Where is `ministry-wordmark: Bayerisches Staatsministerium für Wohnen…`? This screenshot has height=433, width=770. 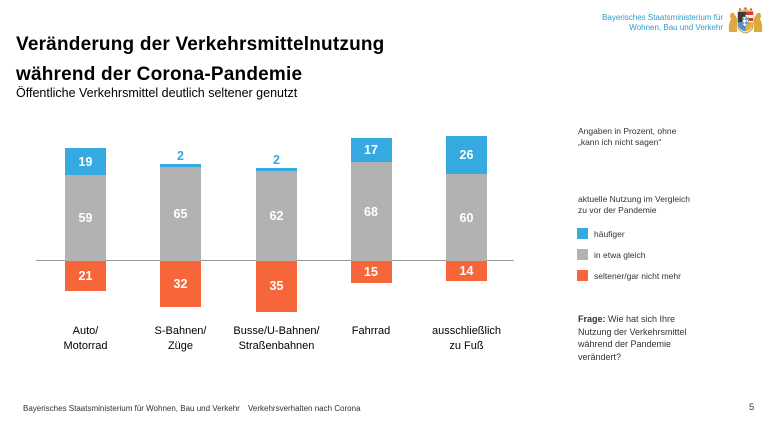 ministry-wordmark: Bayerisches Staatsministerium für Wohnen… is located at coordinates (662, 22).